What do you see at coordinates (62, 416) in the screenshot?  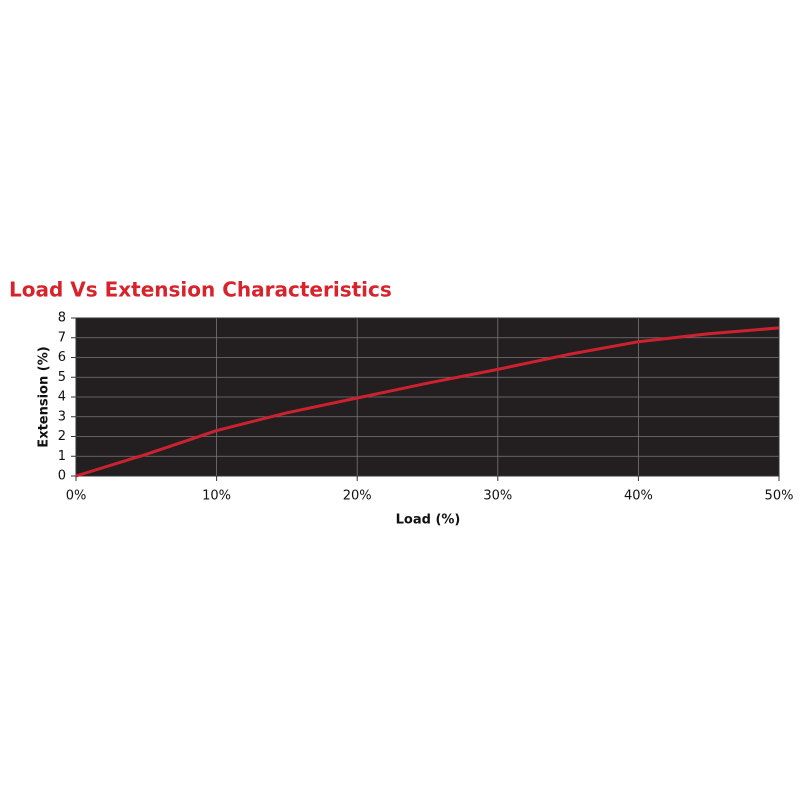 I see `y-tick-label: 3` at bounding box center [62, 416].